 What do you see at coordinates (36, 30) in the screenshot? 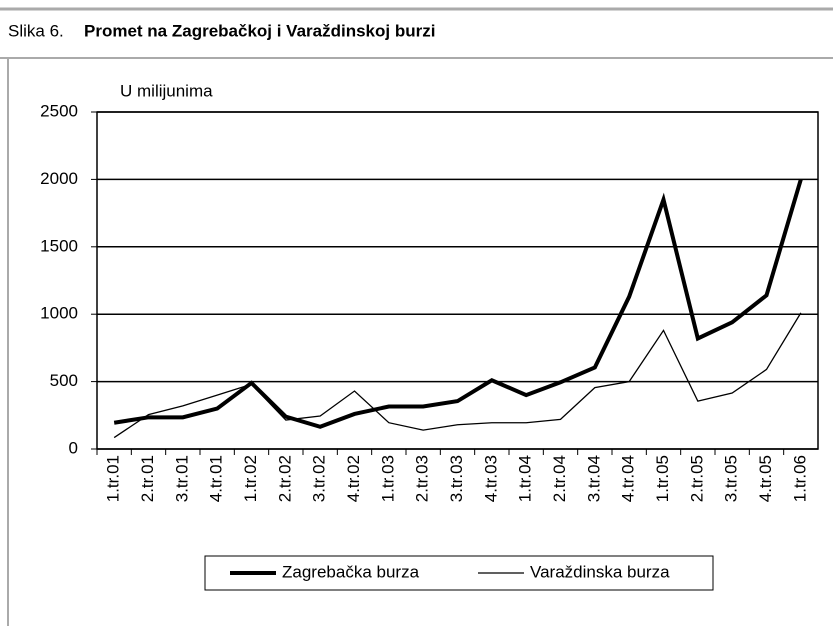
I see `figure-label: Slika 6.` at bounding box center [36, 30].